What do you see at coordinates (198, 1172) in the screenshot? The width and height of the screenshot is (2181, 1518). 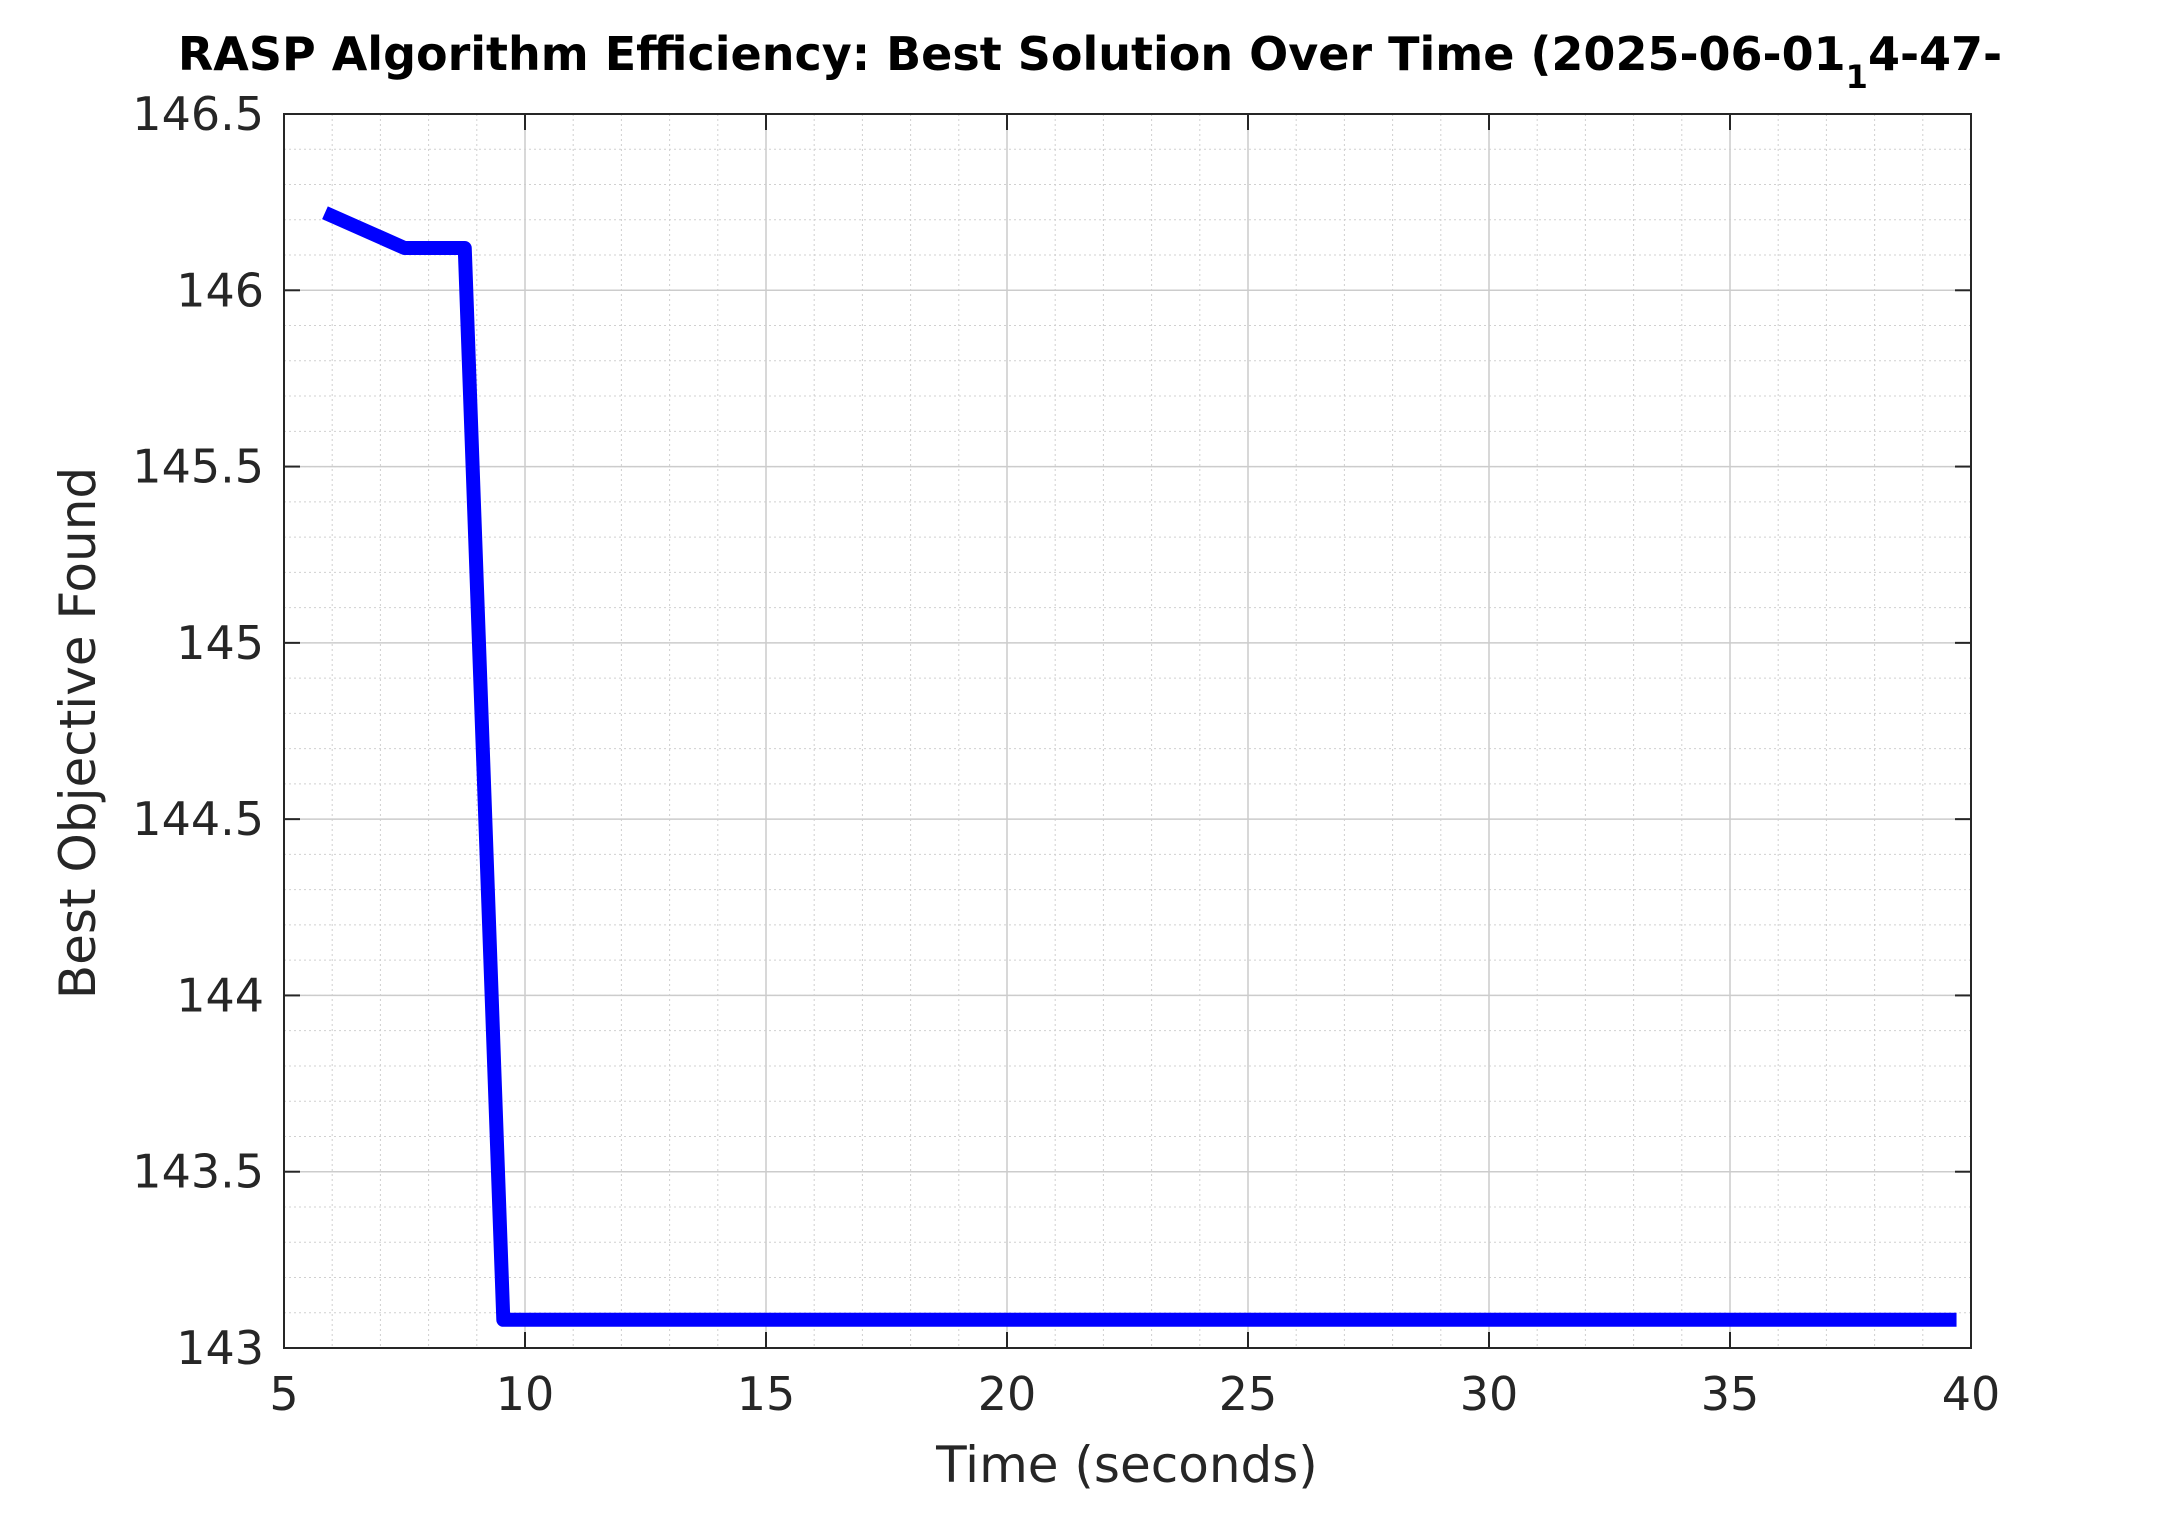 I see `y-tick-label: 143.5` at bounding box center [198, 1172].